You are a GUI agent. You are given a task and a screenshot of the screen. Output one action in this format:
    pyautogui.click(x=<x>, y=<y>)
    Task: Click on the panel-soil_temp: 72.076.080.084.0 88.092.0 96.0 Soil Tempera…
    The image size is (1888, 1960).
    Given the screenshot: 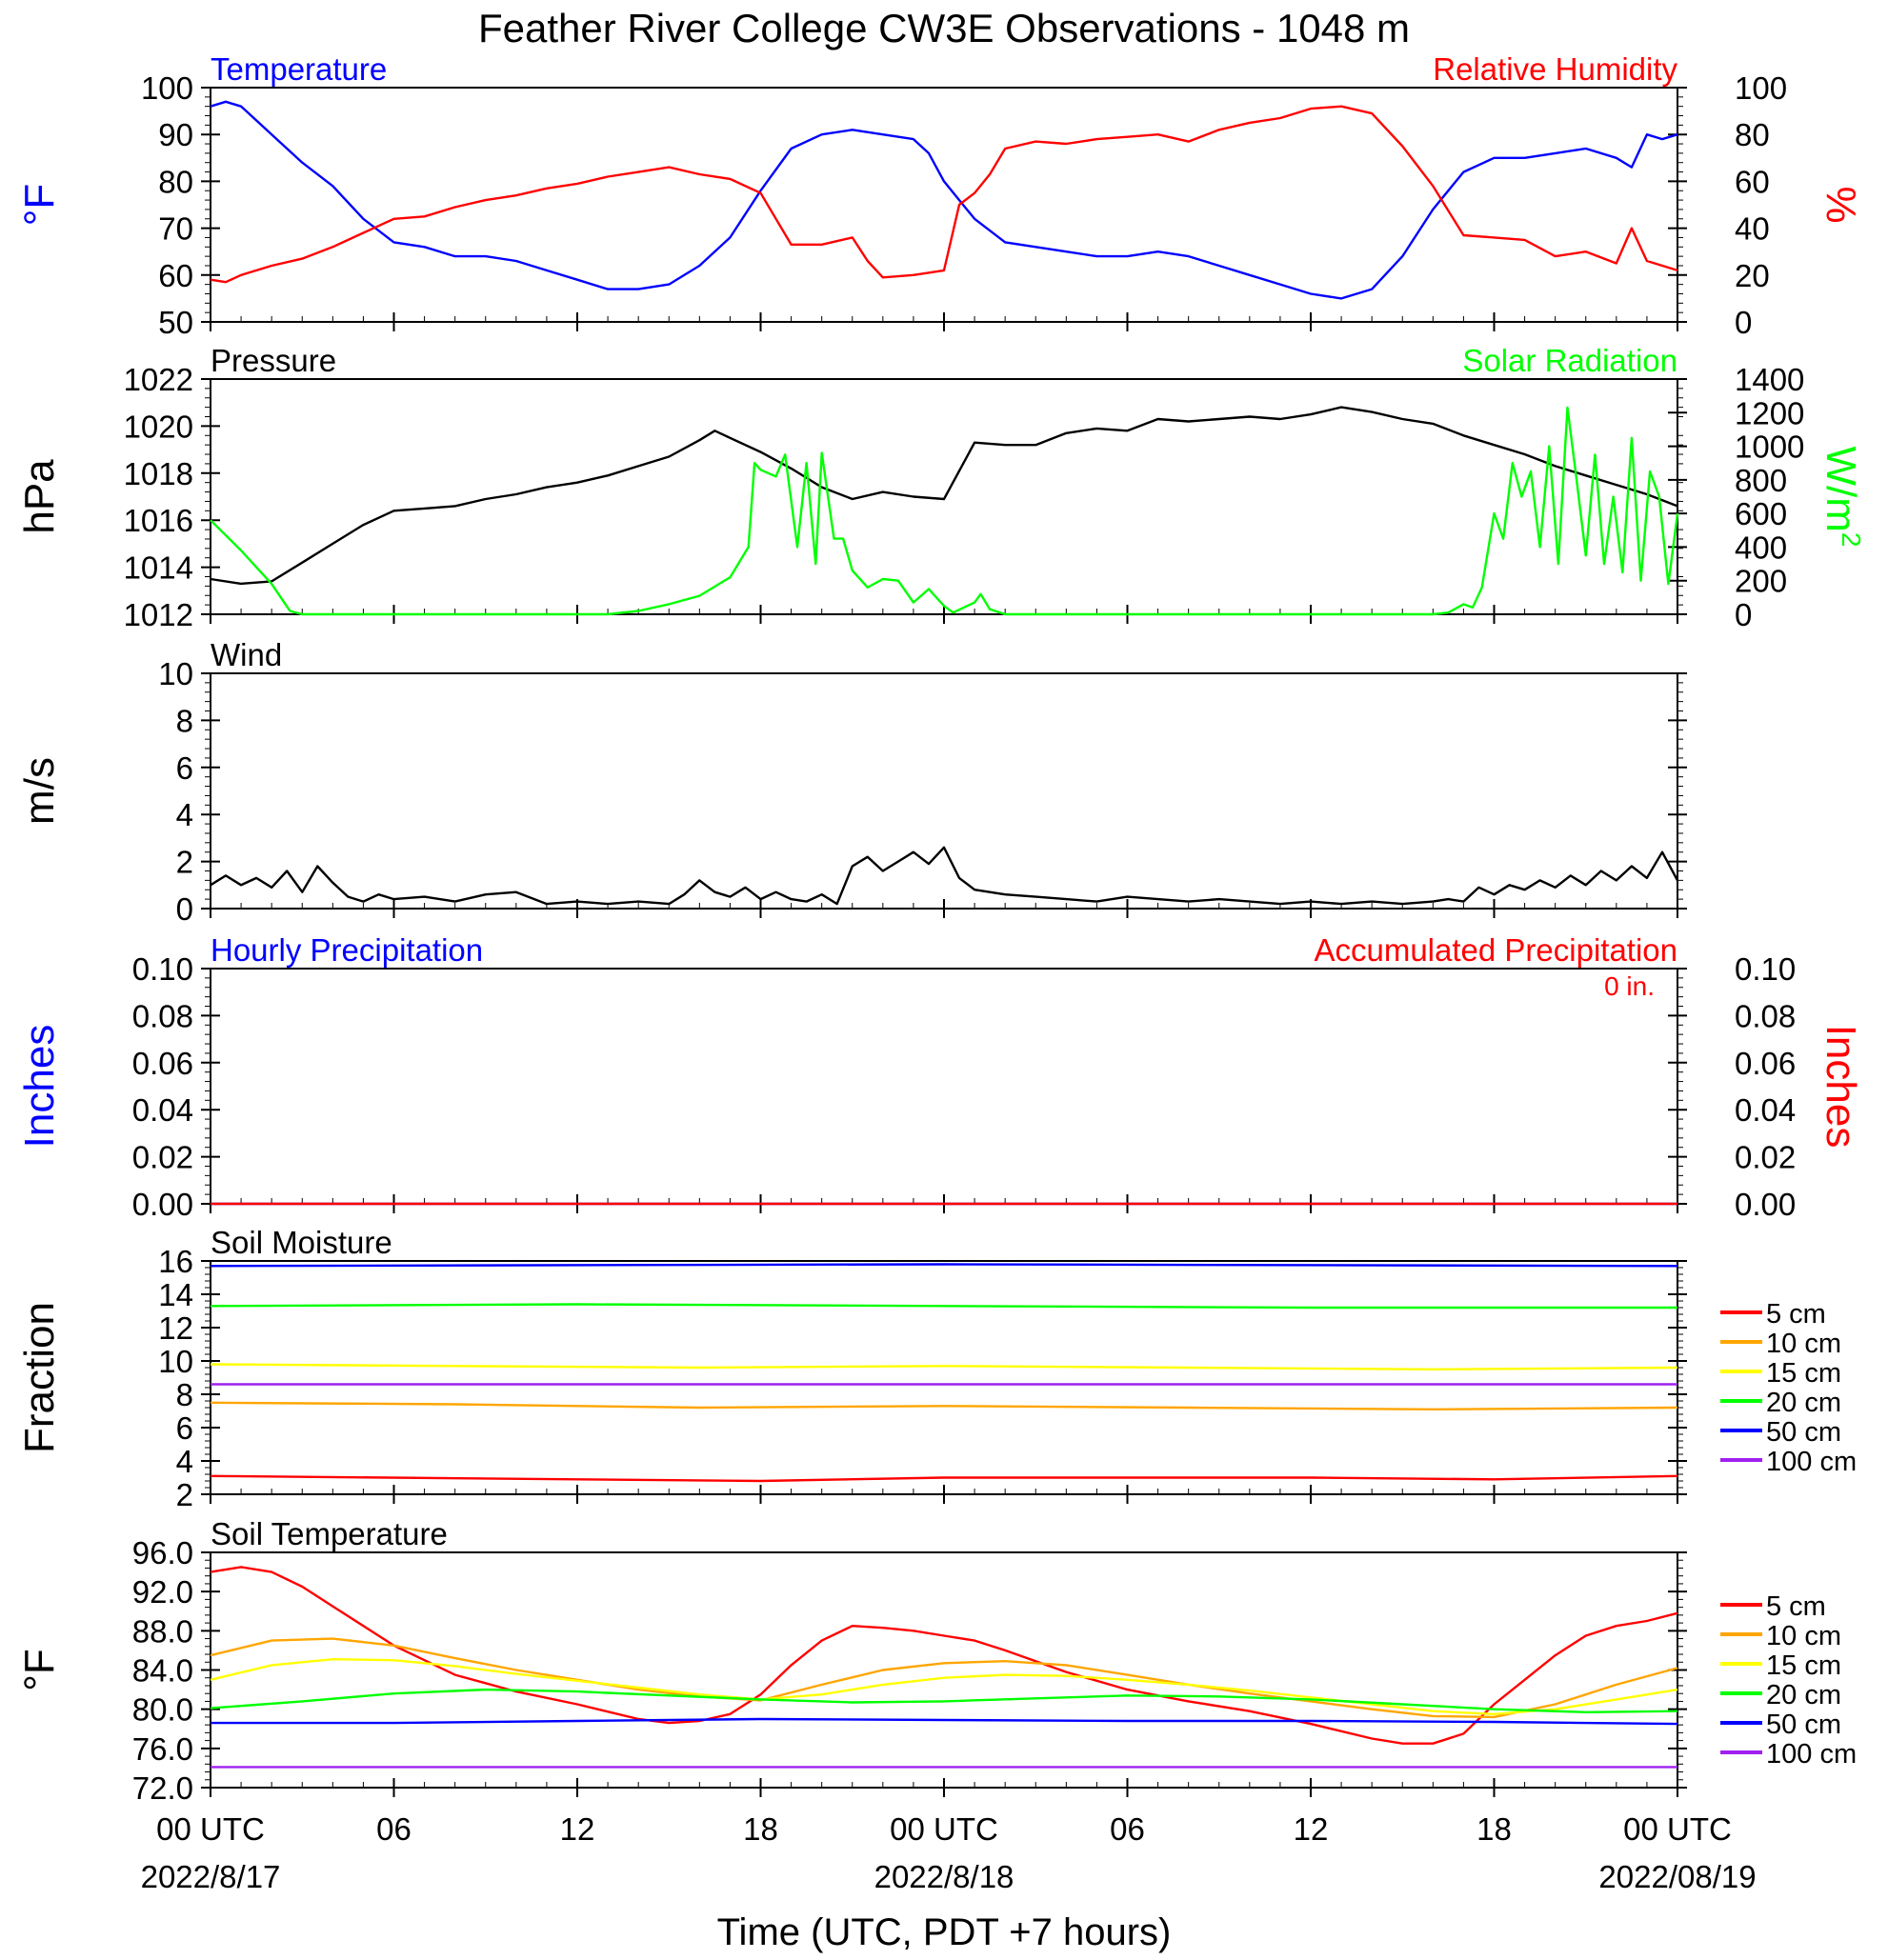 What is the action you would take?
    pyautogui.click(x=936, y=1661)
    